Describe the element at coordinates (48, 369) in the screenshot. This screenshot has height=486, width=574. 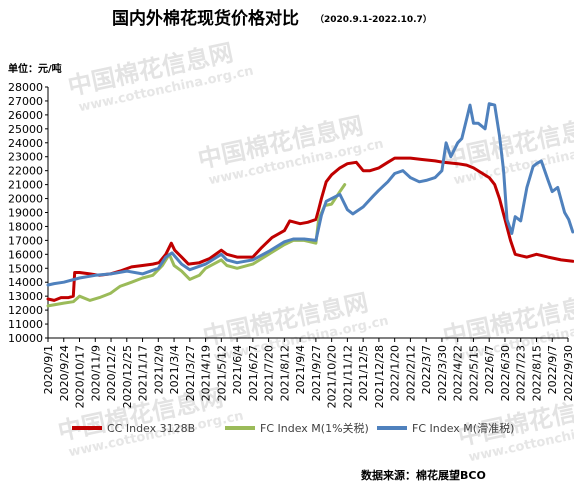
I see `x-tick-label: 2020/9/1` at that location.